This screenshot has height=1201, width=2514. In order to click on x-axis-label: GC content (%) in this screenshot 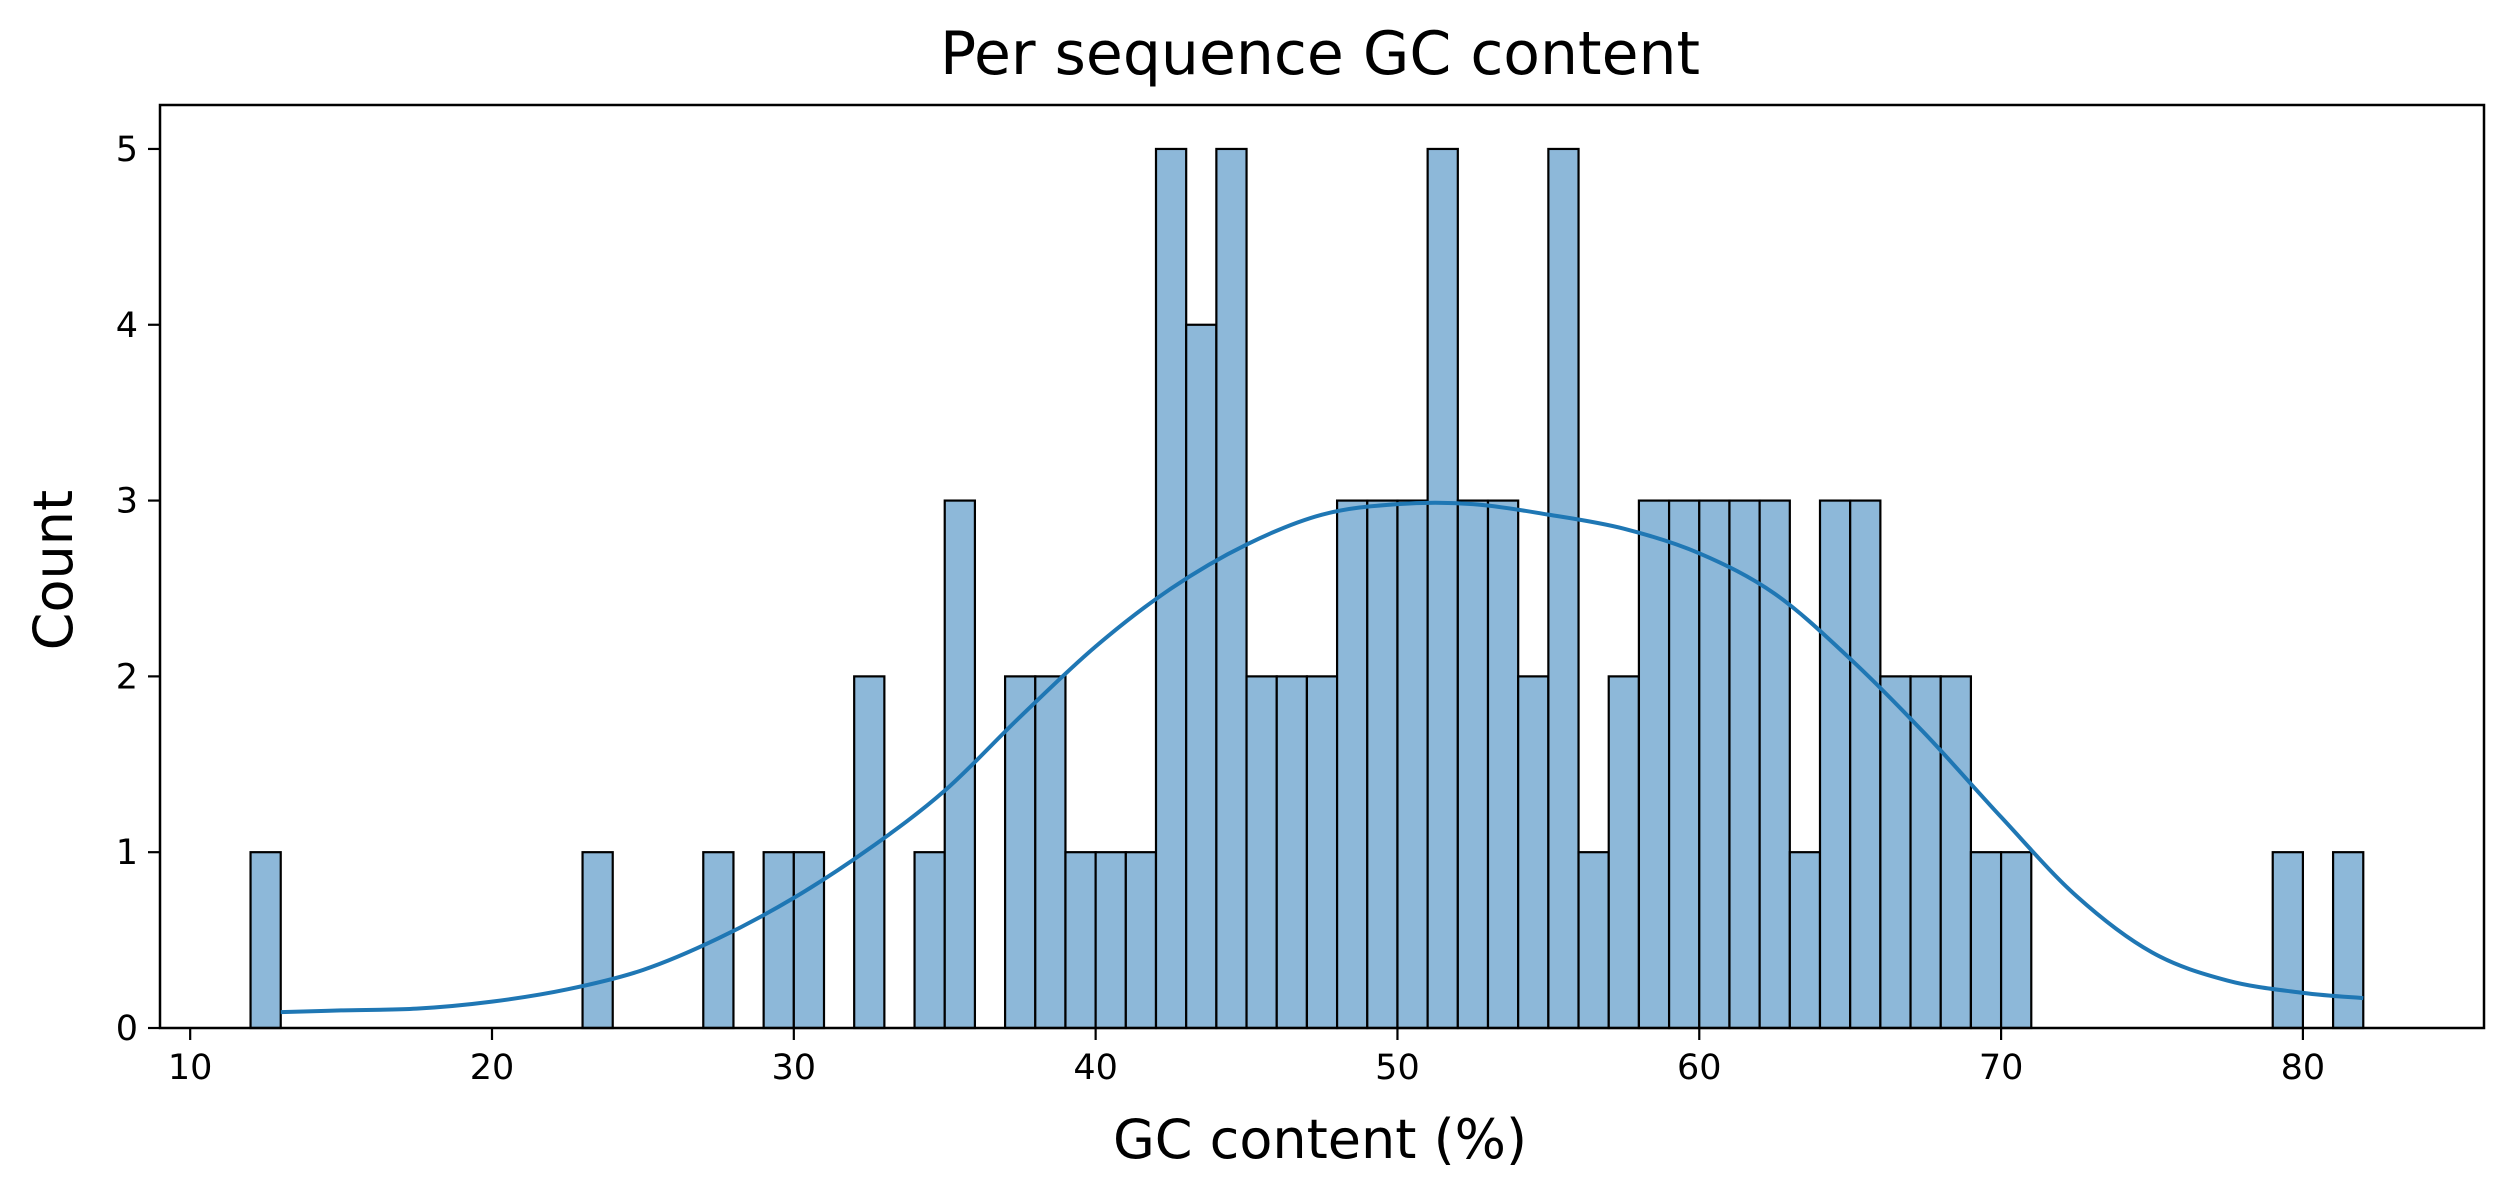, I will do `click(1320, 1139)`.